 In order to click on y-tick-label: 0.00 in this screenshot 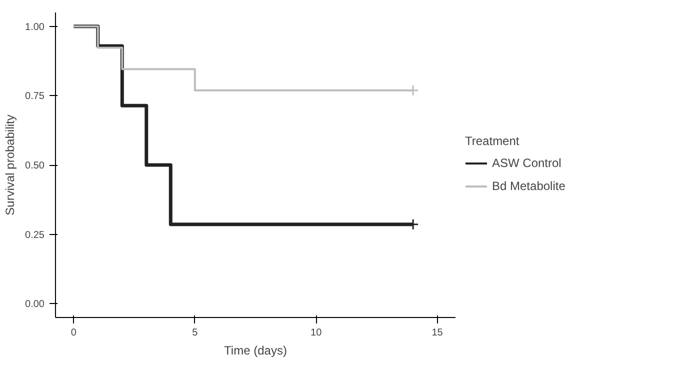, I will do `click(35, 304)`.